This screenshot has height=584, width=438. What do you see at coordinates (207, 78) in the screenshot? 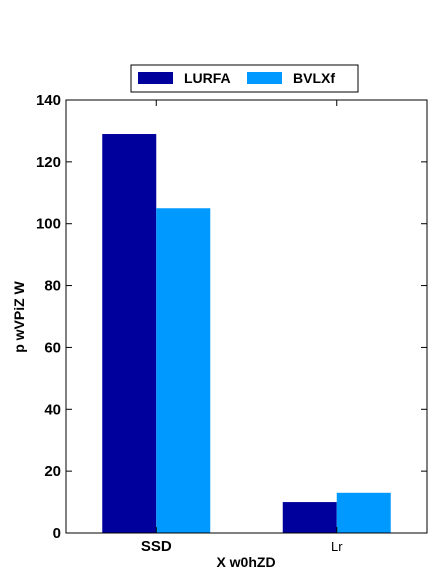
I see `legend-label-lurfa: LURFA` at bounding box center [207, 78].